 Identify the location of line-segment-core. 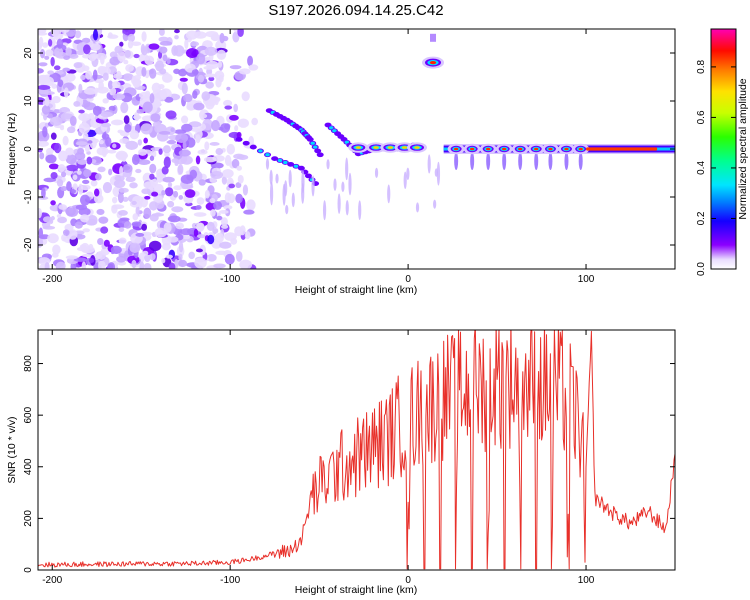
(296, 166).